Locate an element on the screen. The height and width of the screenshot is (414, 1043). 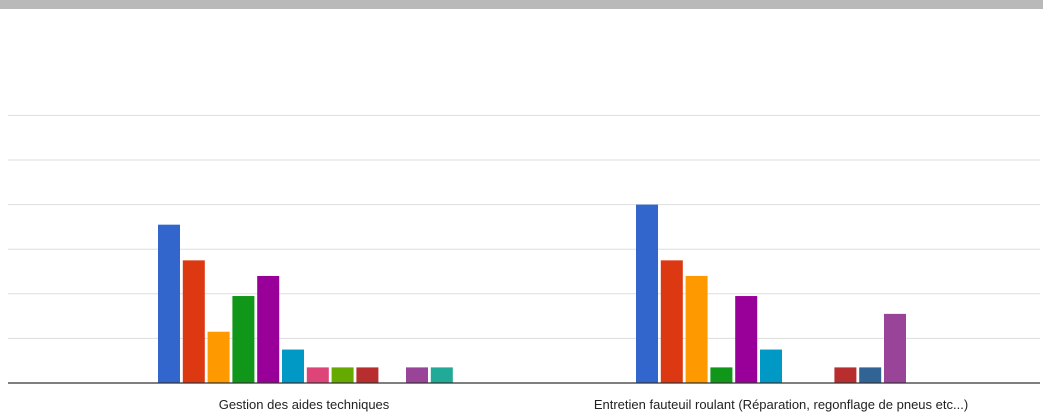
bar-cat0-series8 is located at coordinates (367, 375).